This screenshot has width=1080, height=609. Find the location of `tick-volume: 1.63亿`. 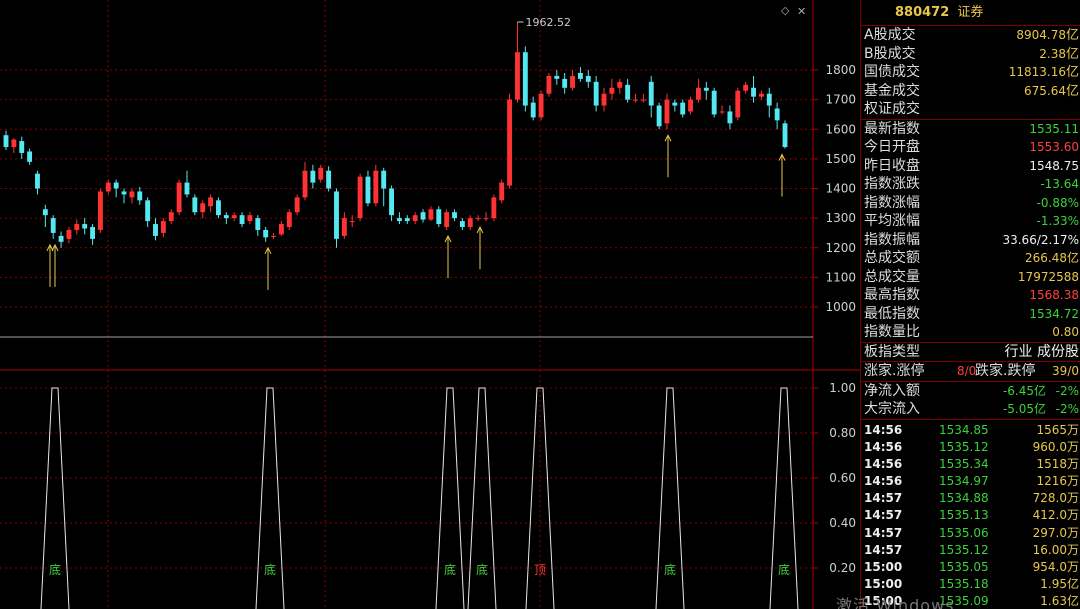

tick-volume: 1.63亿 is located at coordinates (1059, 601).